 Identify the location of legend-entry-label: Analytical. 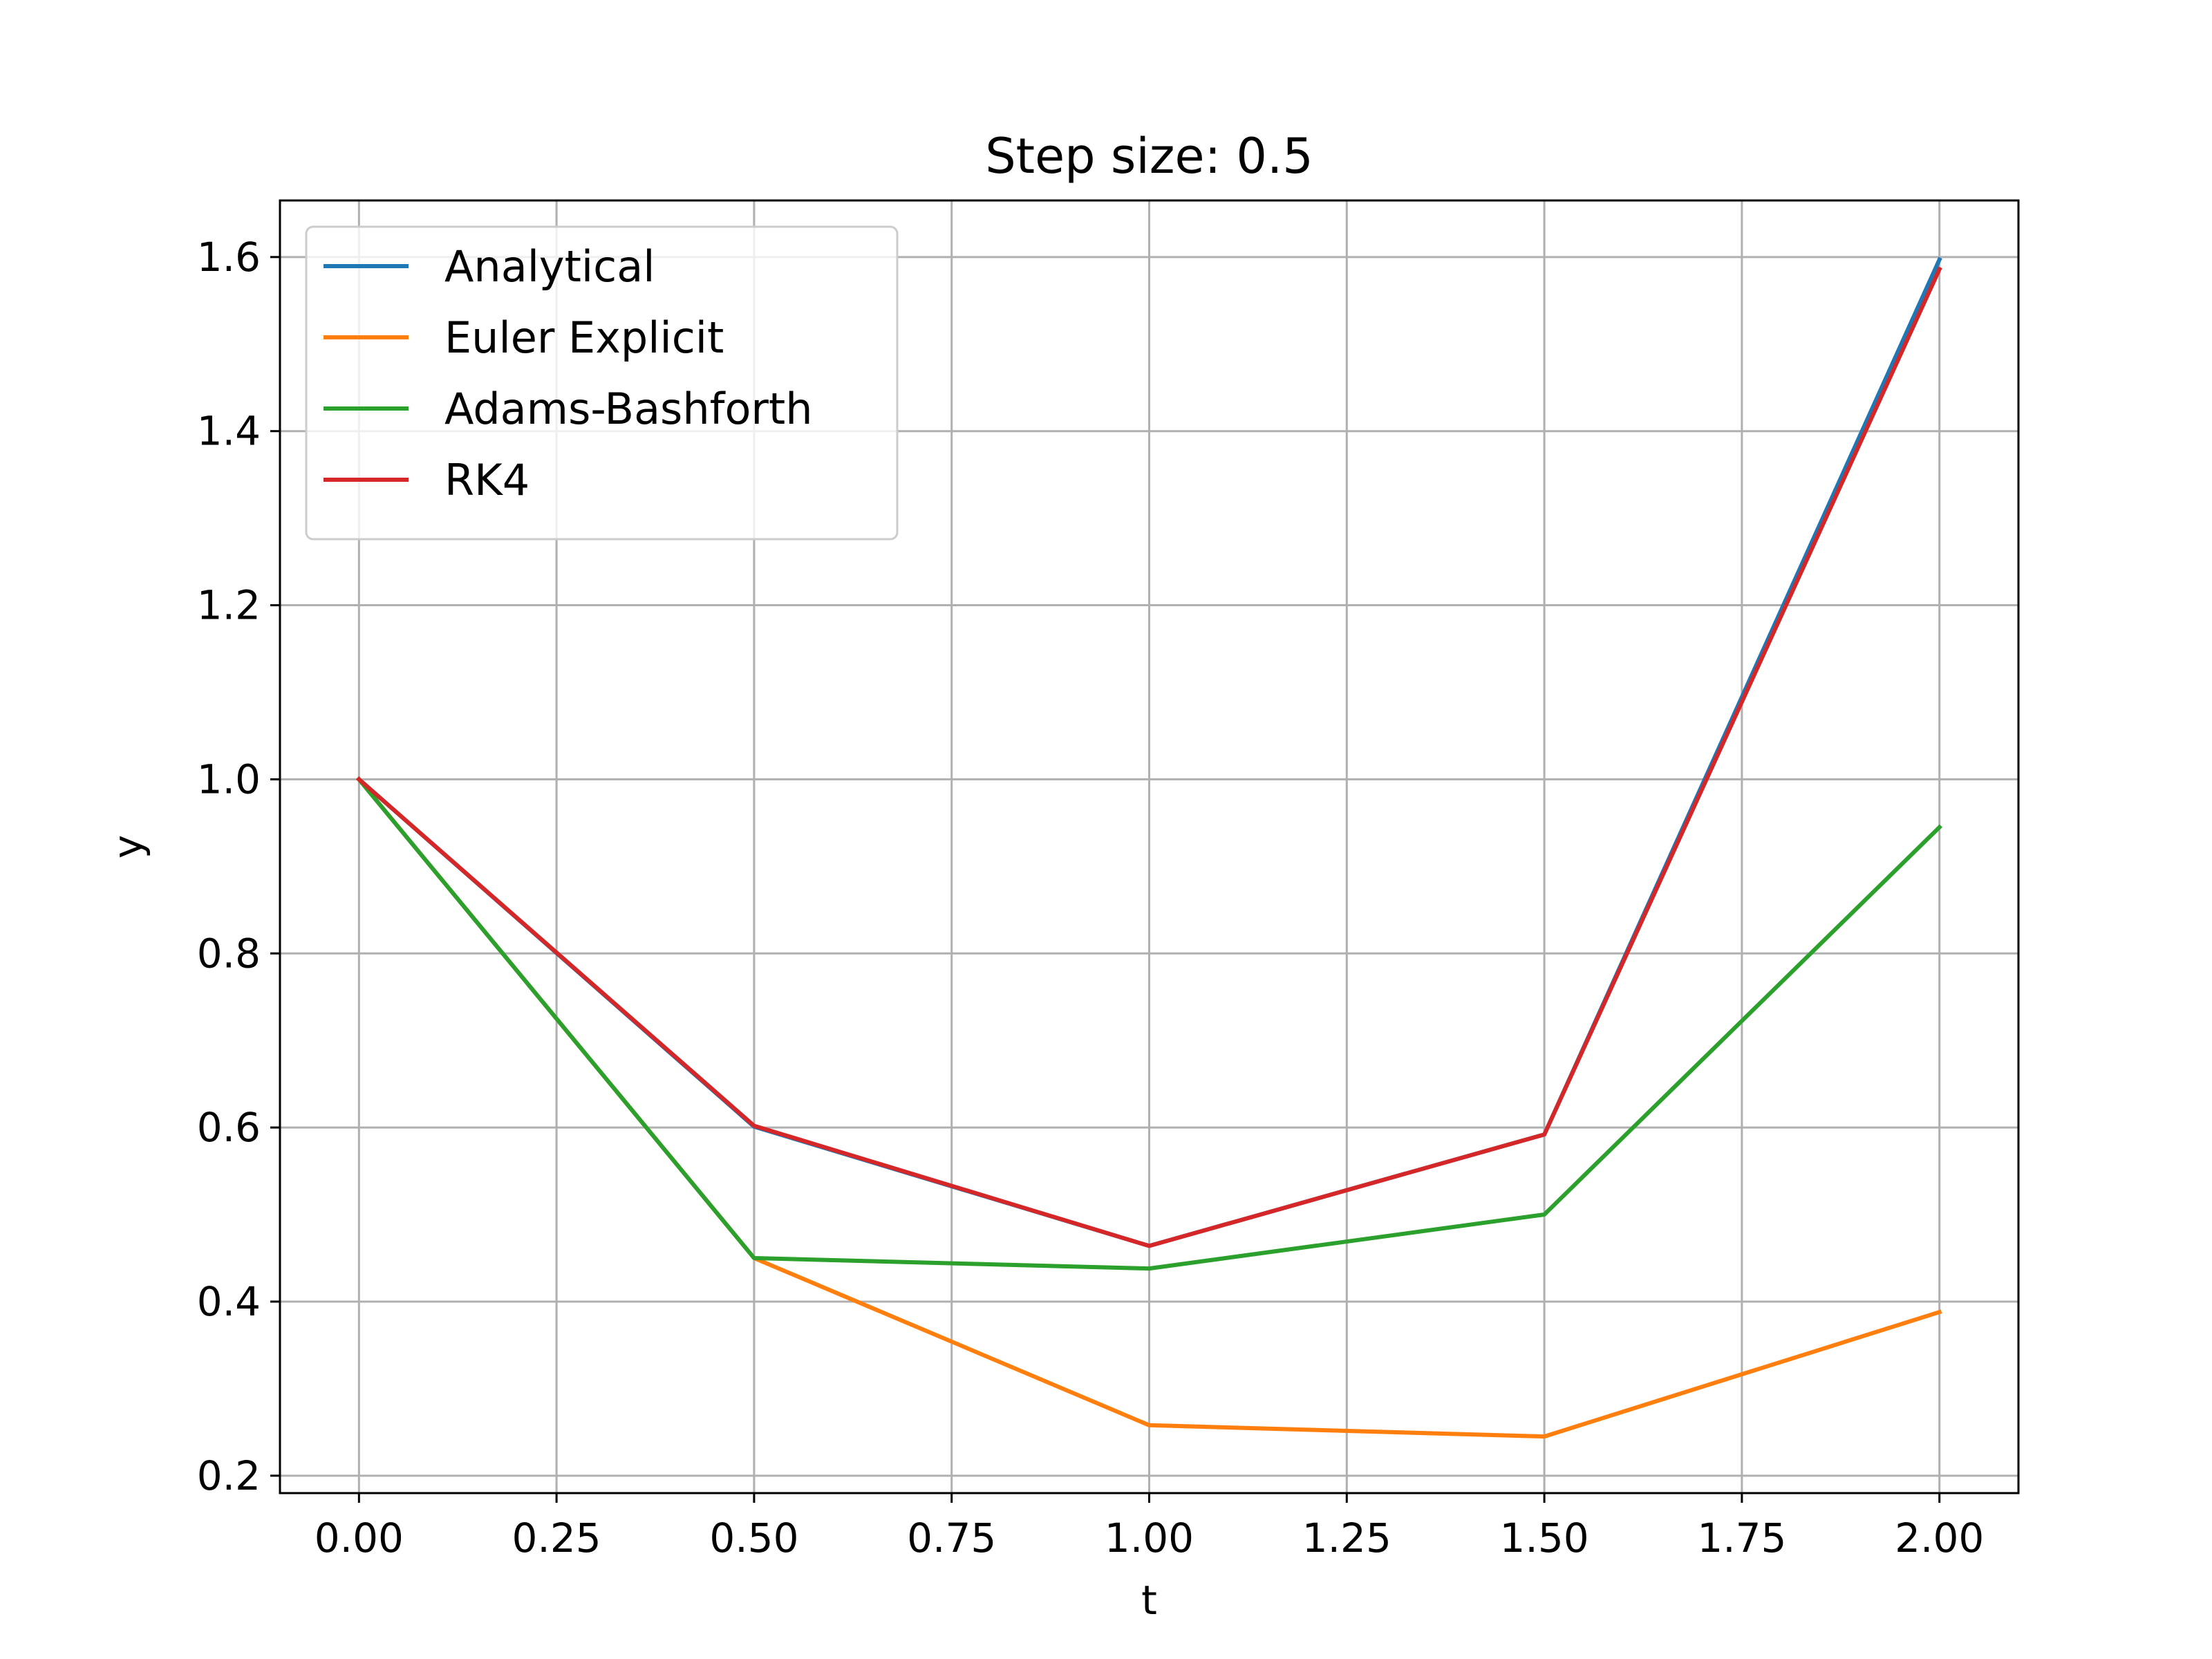
(549, 266).